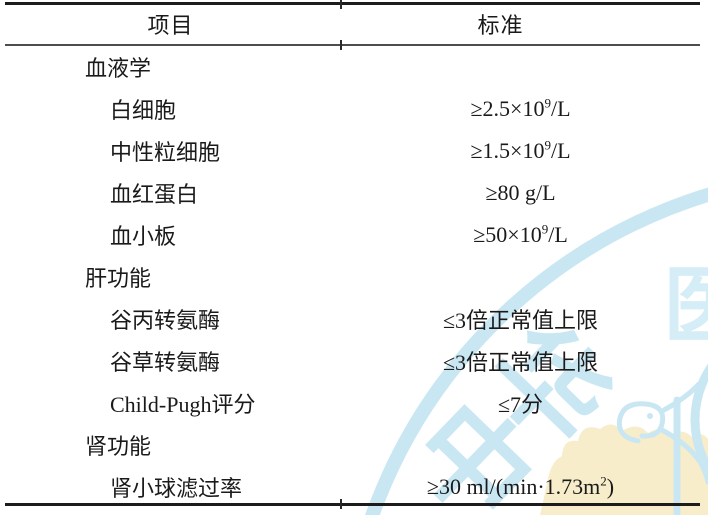 This screenshot has height=515, width=708. What do you see at coordinates (352, 45) in the screenshot?
I see `table-rule-header` at bounding box center [352, 45].